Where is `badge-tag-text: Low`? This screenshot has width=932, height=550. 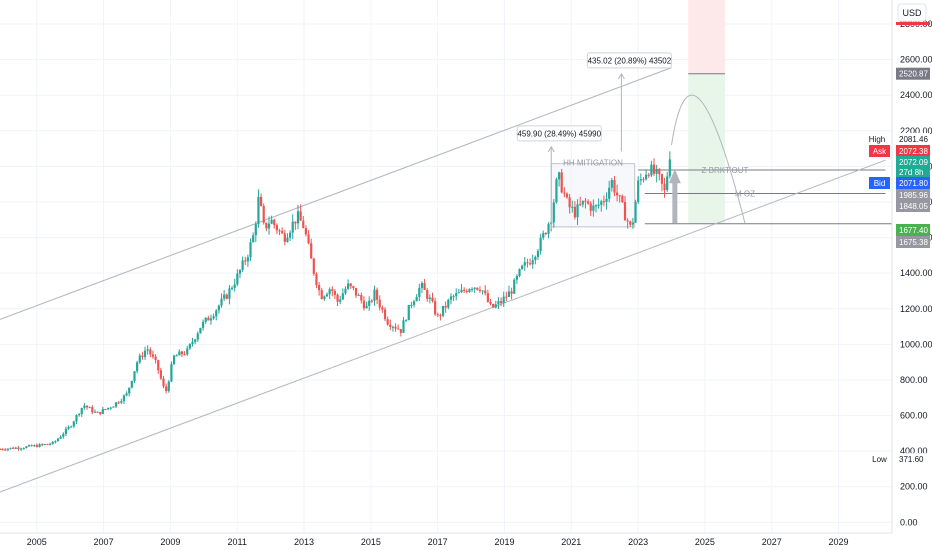
badge-tag-text: Low is located at coordinates (879, 459).